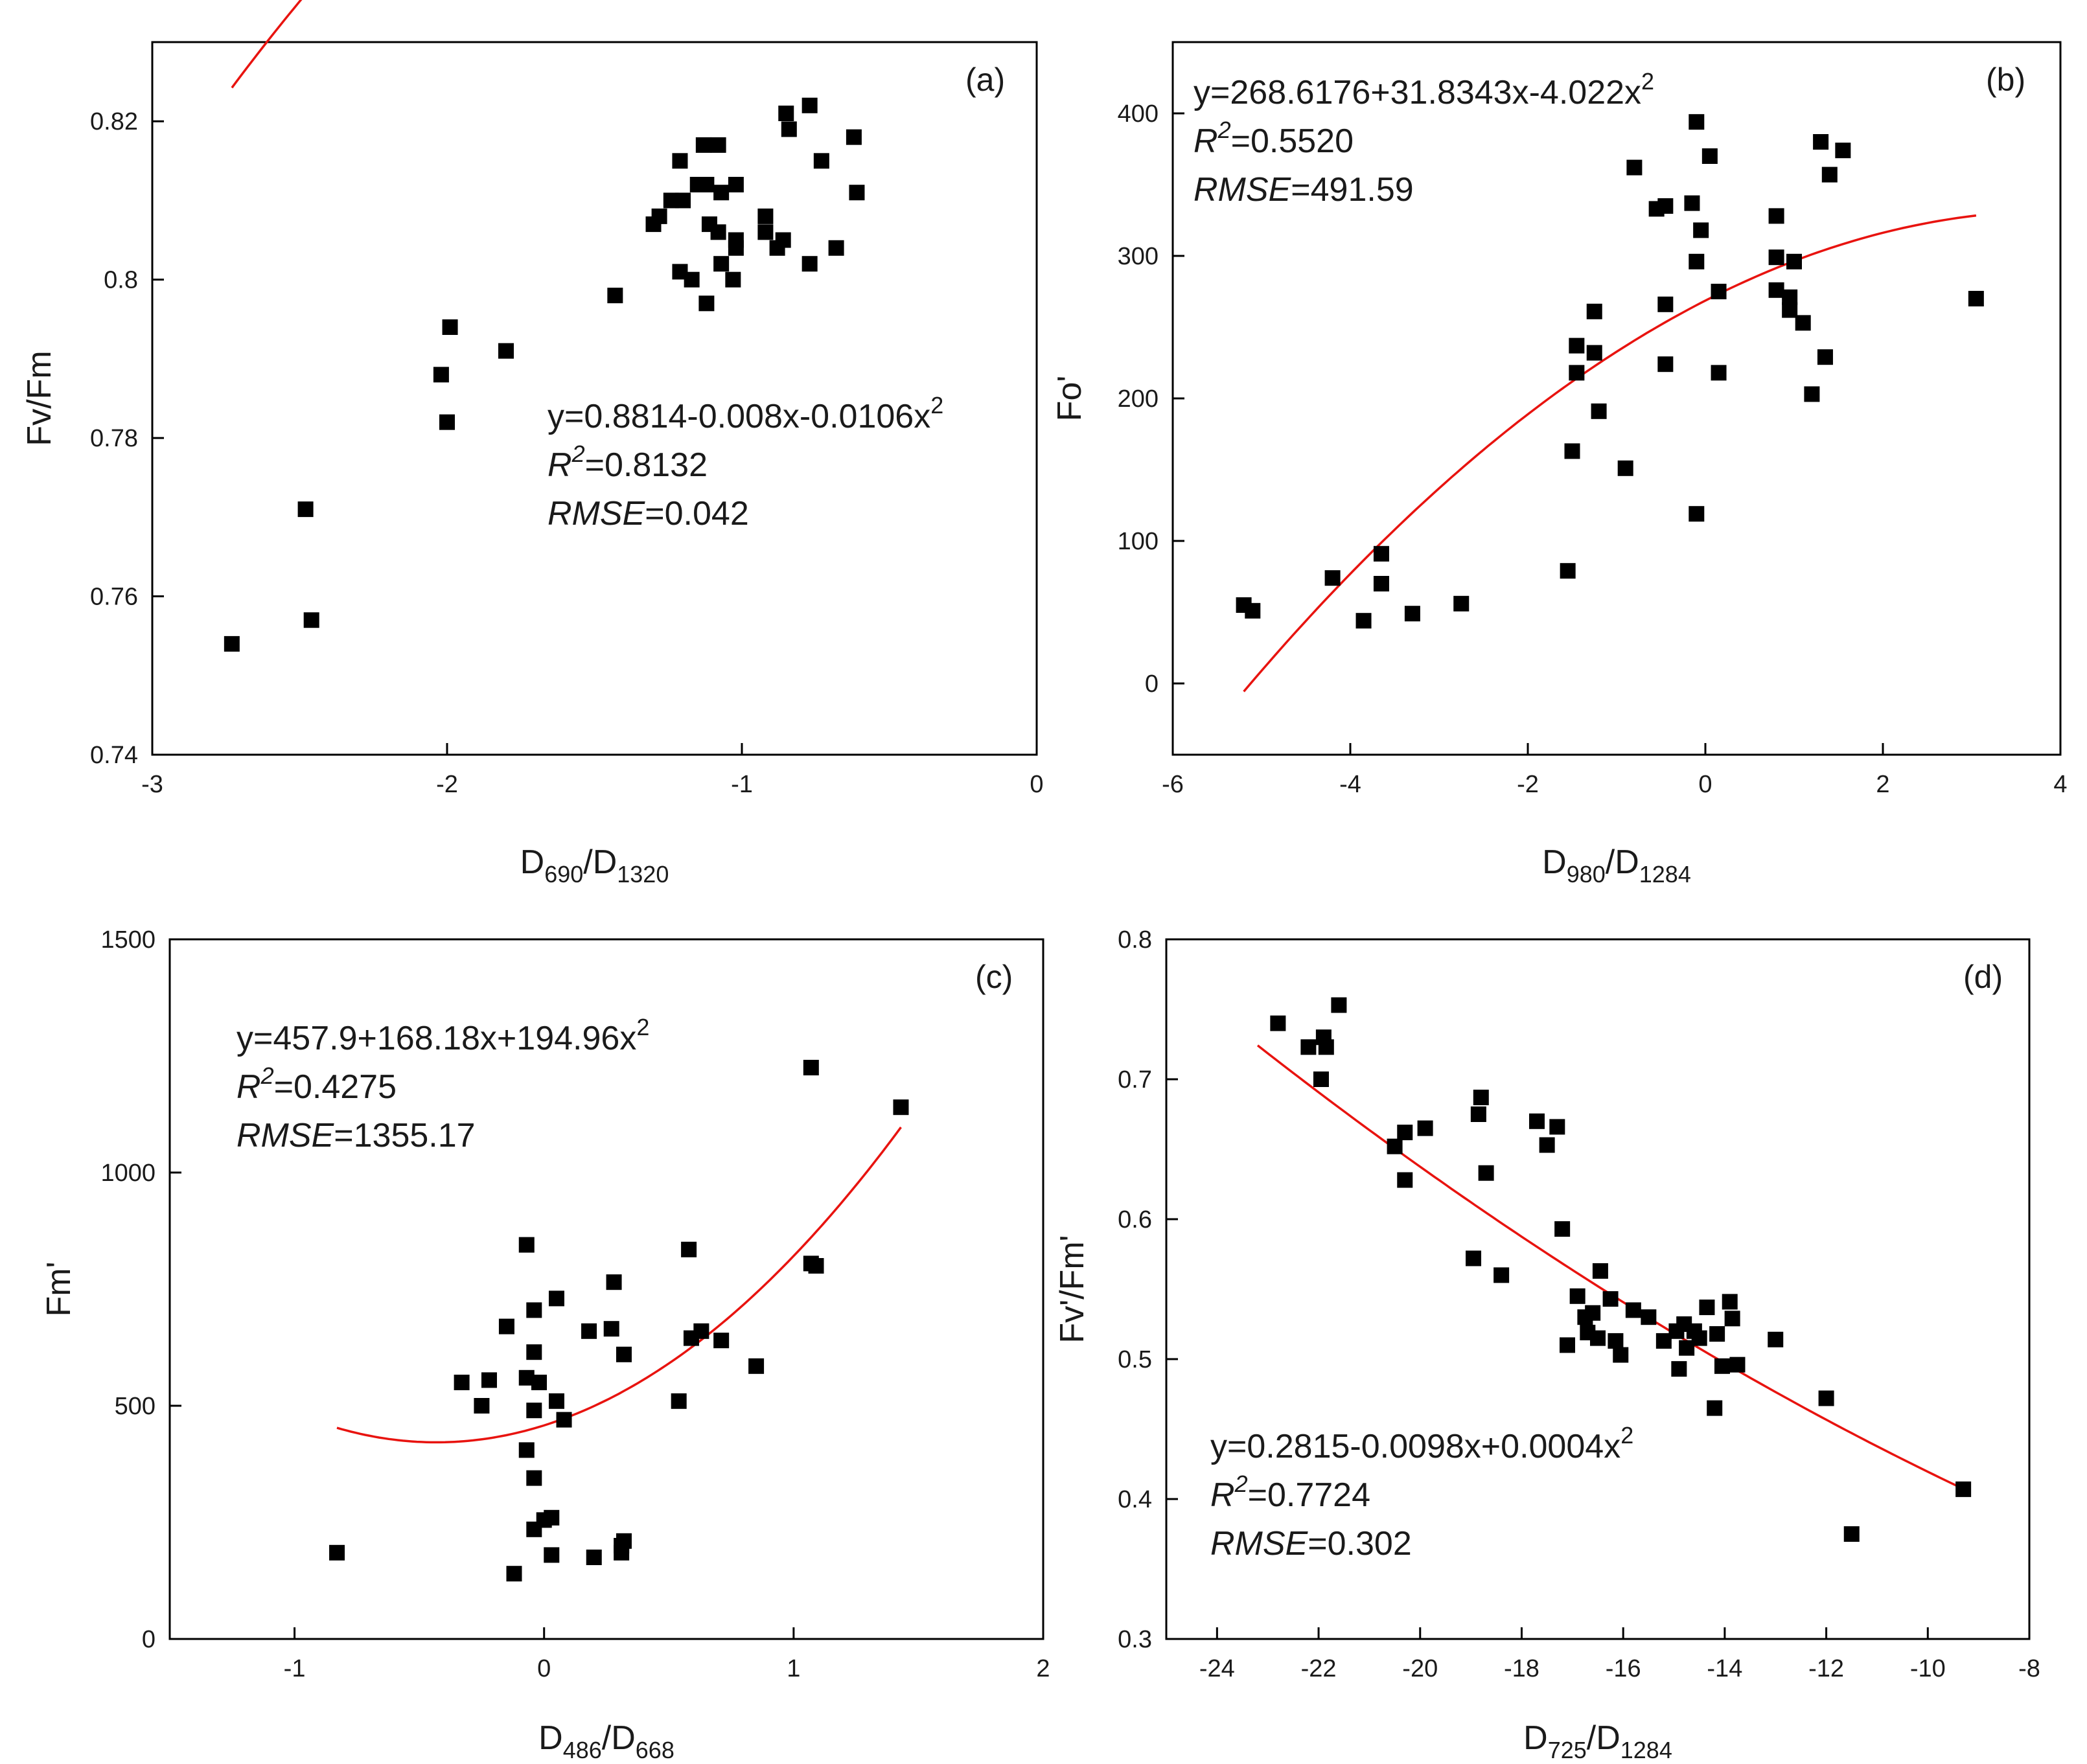  I want to click on x-tick-label-b: 2, so click(1882, 784).